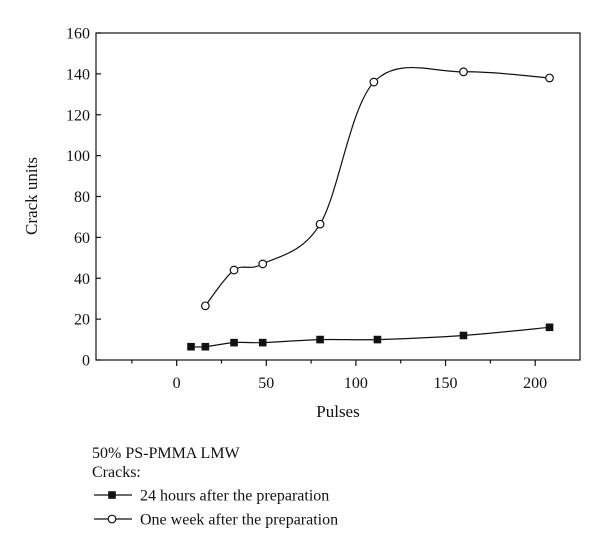 The height and width of the screenshot is (553, 600). Describe the element at coordinates (82, 320) in the screenshot. I see `y-tick-label: 20` at that location.